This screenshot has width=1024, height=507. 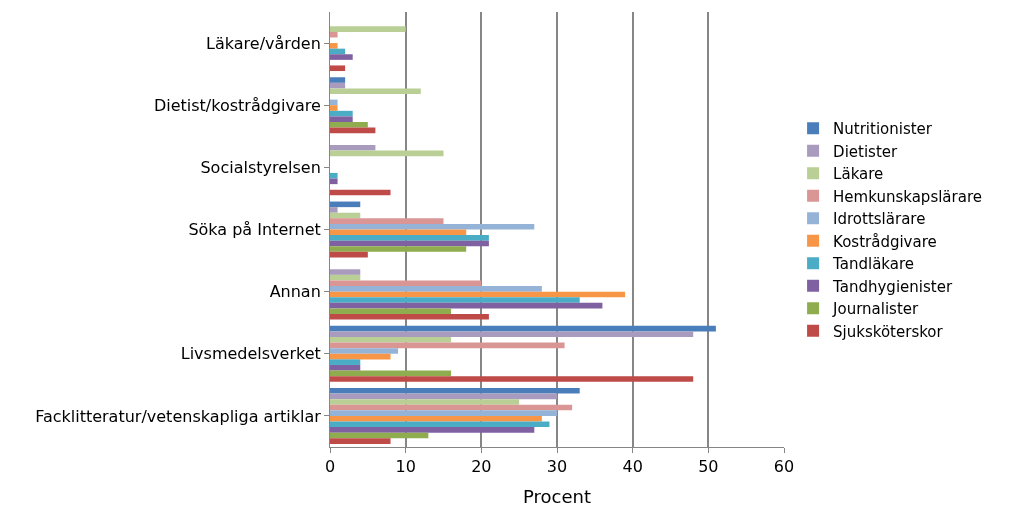 What do you see at coordinates (178, 416) in the screenshot?
I see `y-tick-label: Facklitteratur/vetenskapliga artiklar` at bounding box center [178, 416].